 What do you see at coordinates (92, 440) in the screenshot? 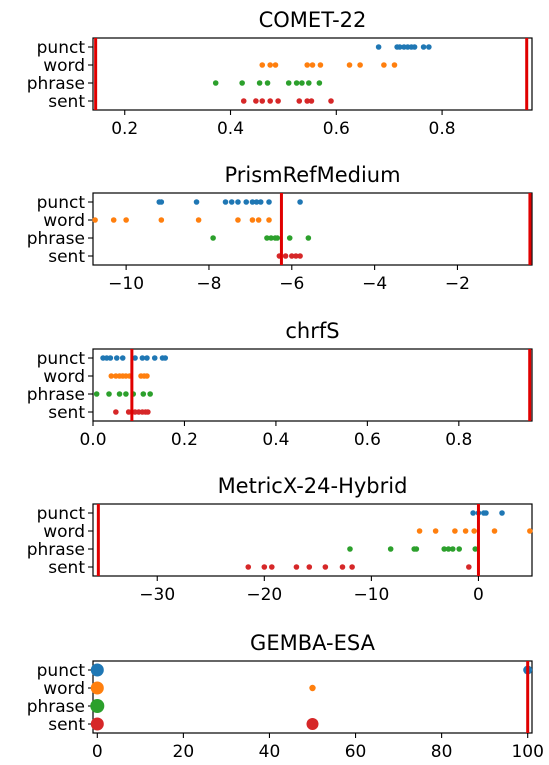
I see `x-tick-label: 0.0` at bounding box center [92, 440].